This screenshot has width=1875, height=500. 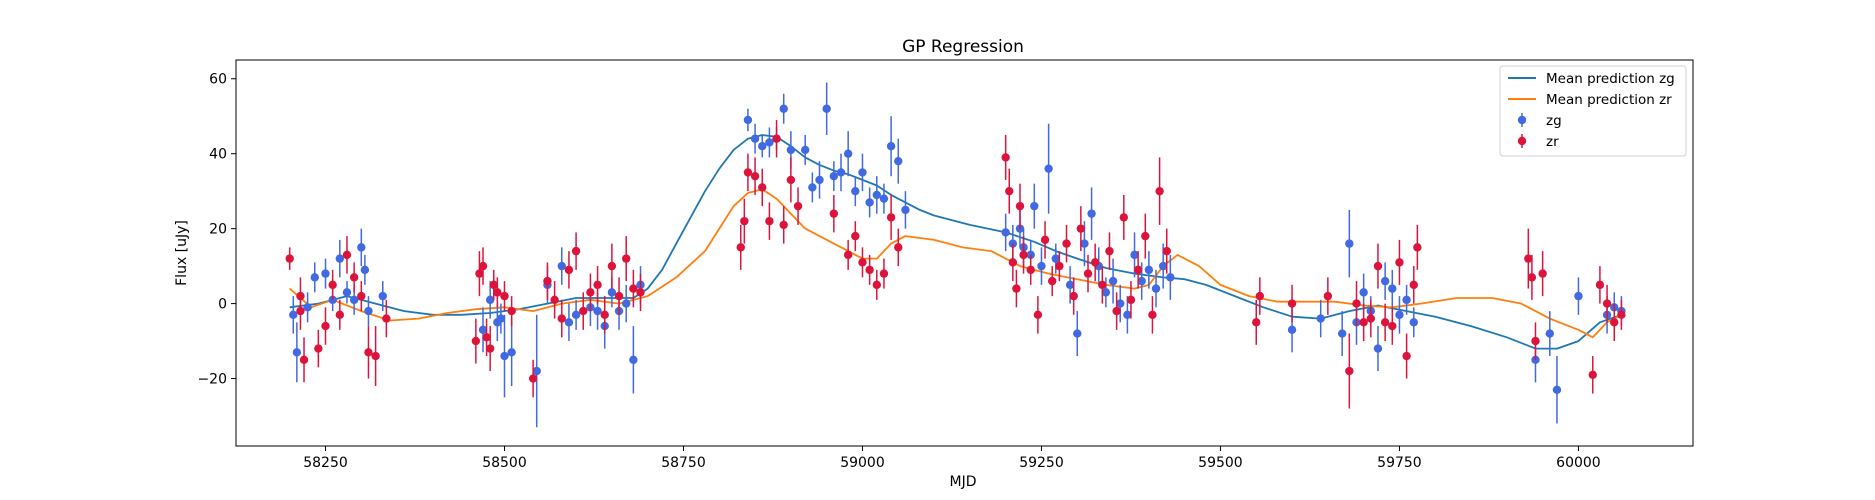 What do you see at coordinates (218, 80) in the screenshot?
I see `y-tick-label: 60` at bounding box center [218, 80].